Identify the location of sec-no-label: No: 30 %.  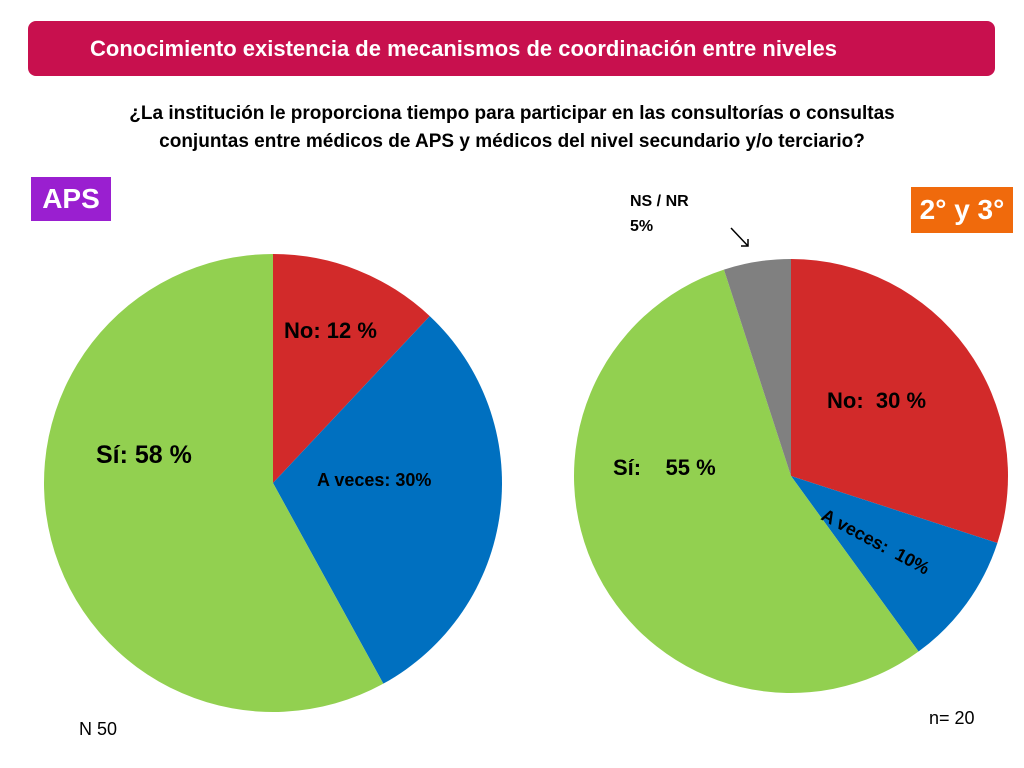
(876, 400).